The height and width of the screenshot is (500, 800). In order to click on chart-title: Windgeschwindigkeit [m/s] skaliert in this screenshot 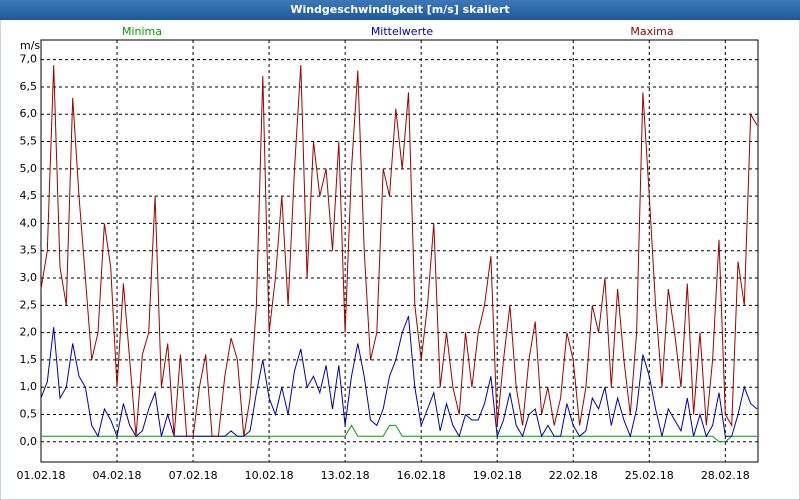, I will do `click(399, 9)`.